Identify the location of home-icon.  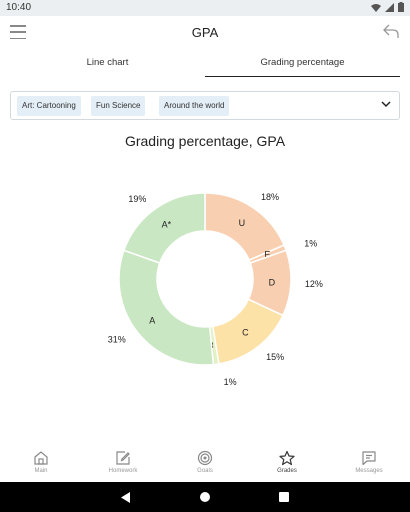
(41, 458).